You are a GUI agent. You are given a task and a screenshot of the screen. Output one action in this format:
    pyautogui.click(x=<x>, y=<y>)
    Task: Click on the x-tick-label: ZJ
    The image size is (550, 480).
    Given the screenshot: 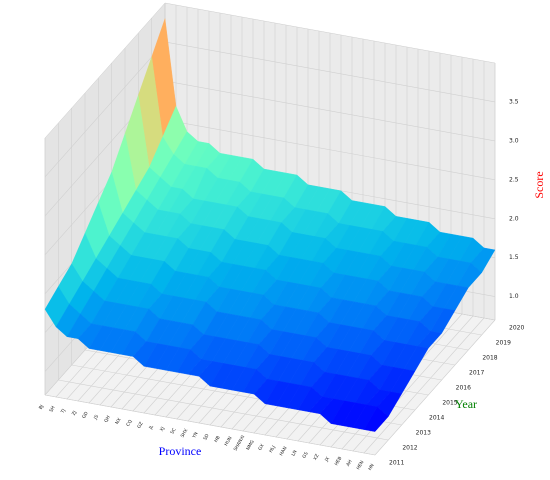 What is the action you would take?
    pyautogui.click(x=74, y=413)
    